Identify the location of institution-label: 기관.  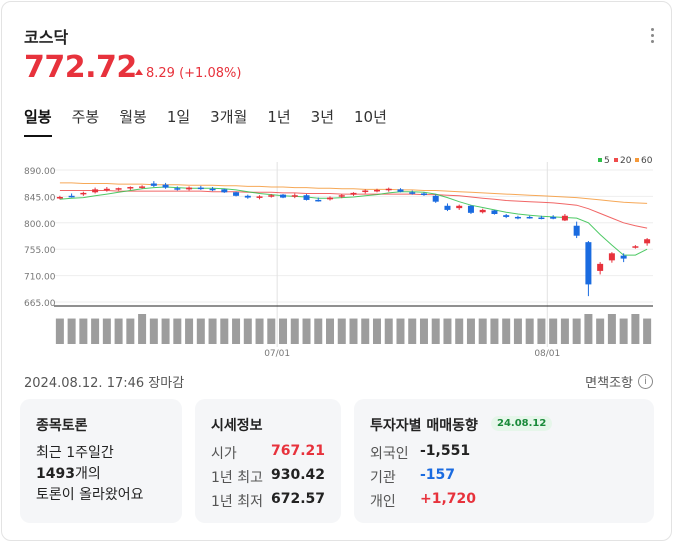
(383, 478).